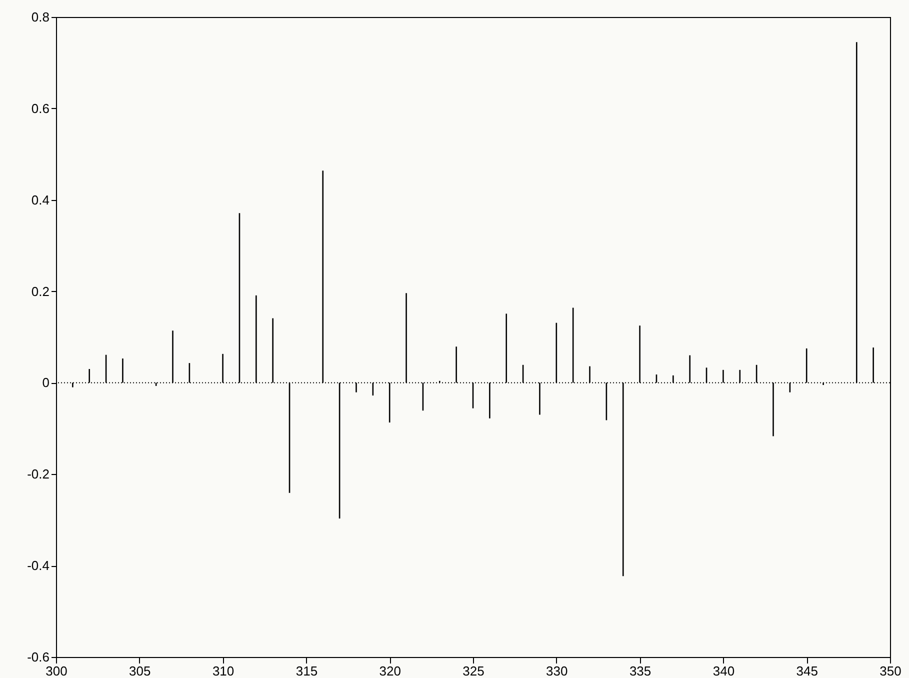 Image resolution: width=909 pixels, height=678 pixels. I want to click on x-tick-label: 305, so click(140, 671).